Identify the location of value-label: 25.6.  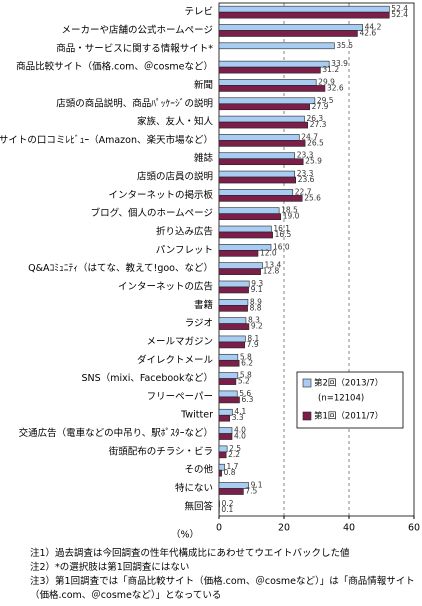
(312, 197).